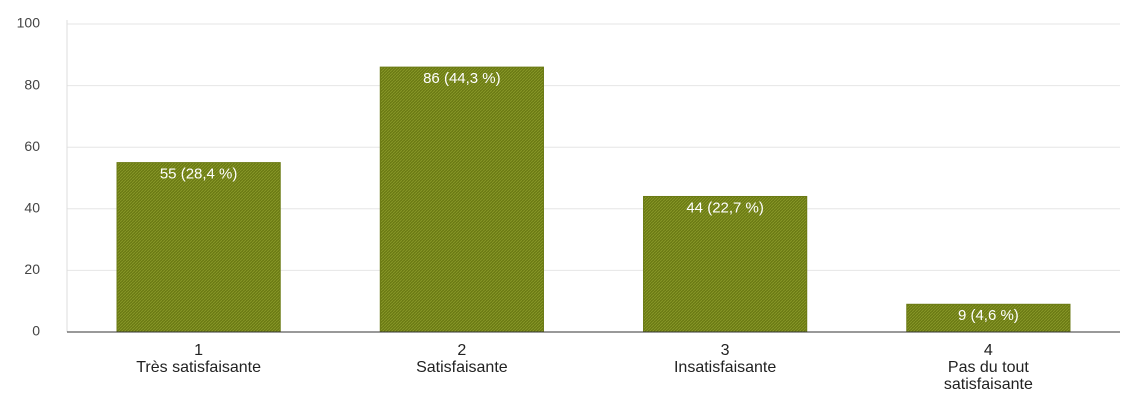  I want to click on y-tick-label: 60, so click(32, 146).